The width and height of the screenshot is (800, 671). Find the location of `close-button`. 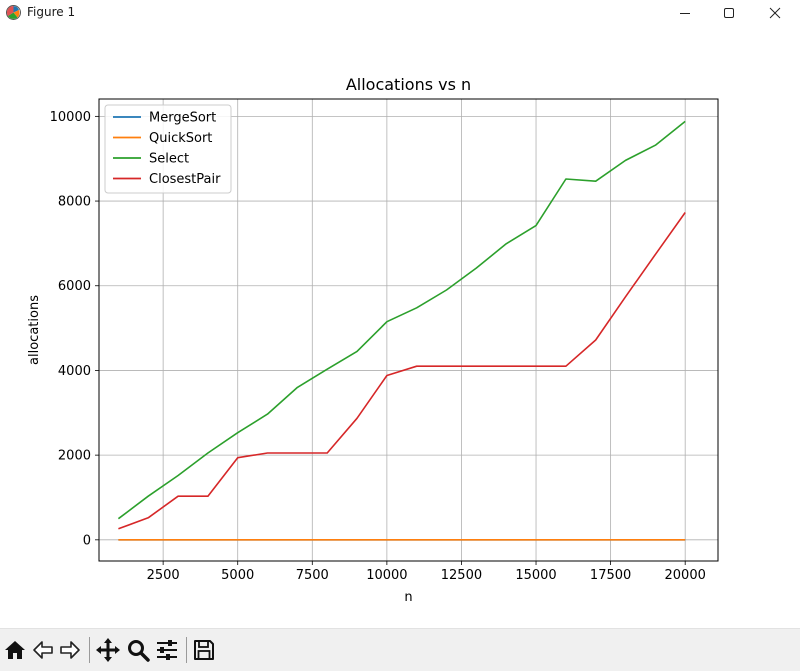

close-button is located at coordinates (775, 13).